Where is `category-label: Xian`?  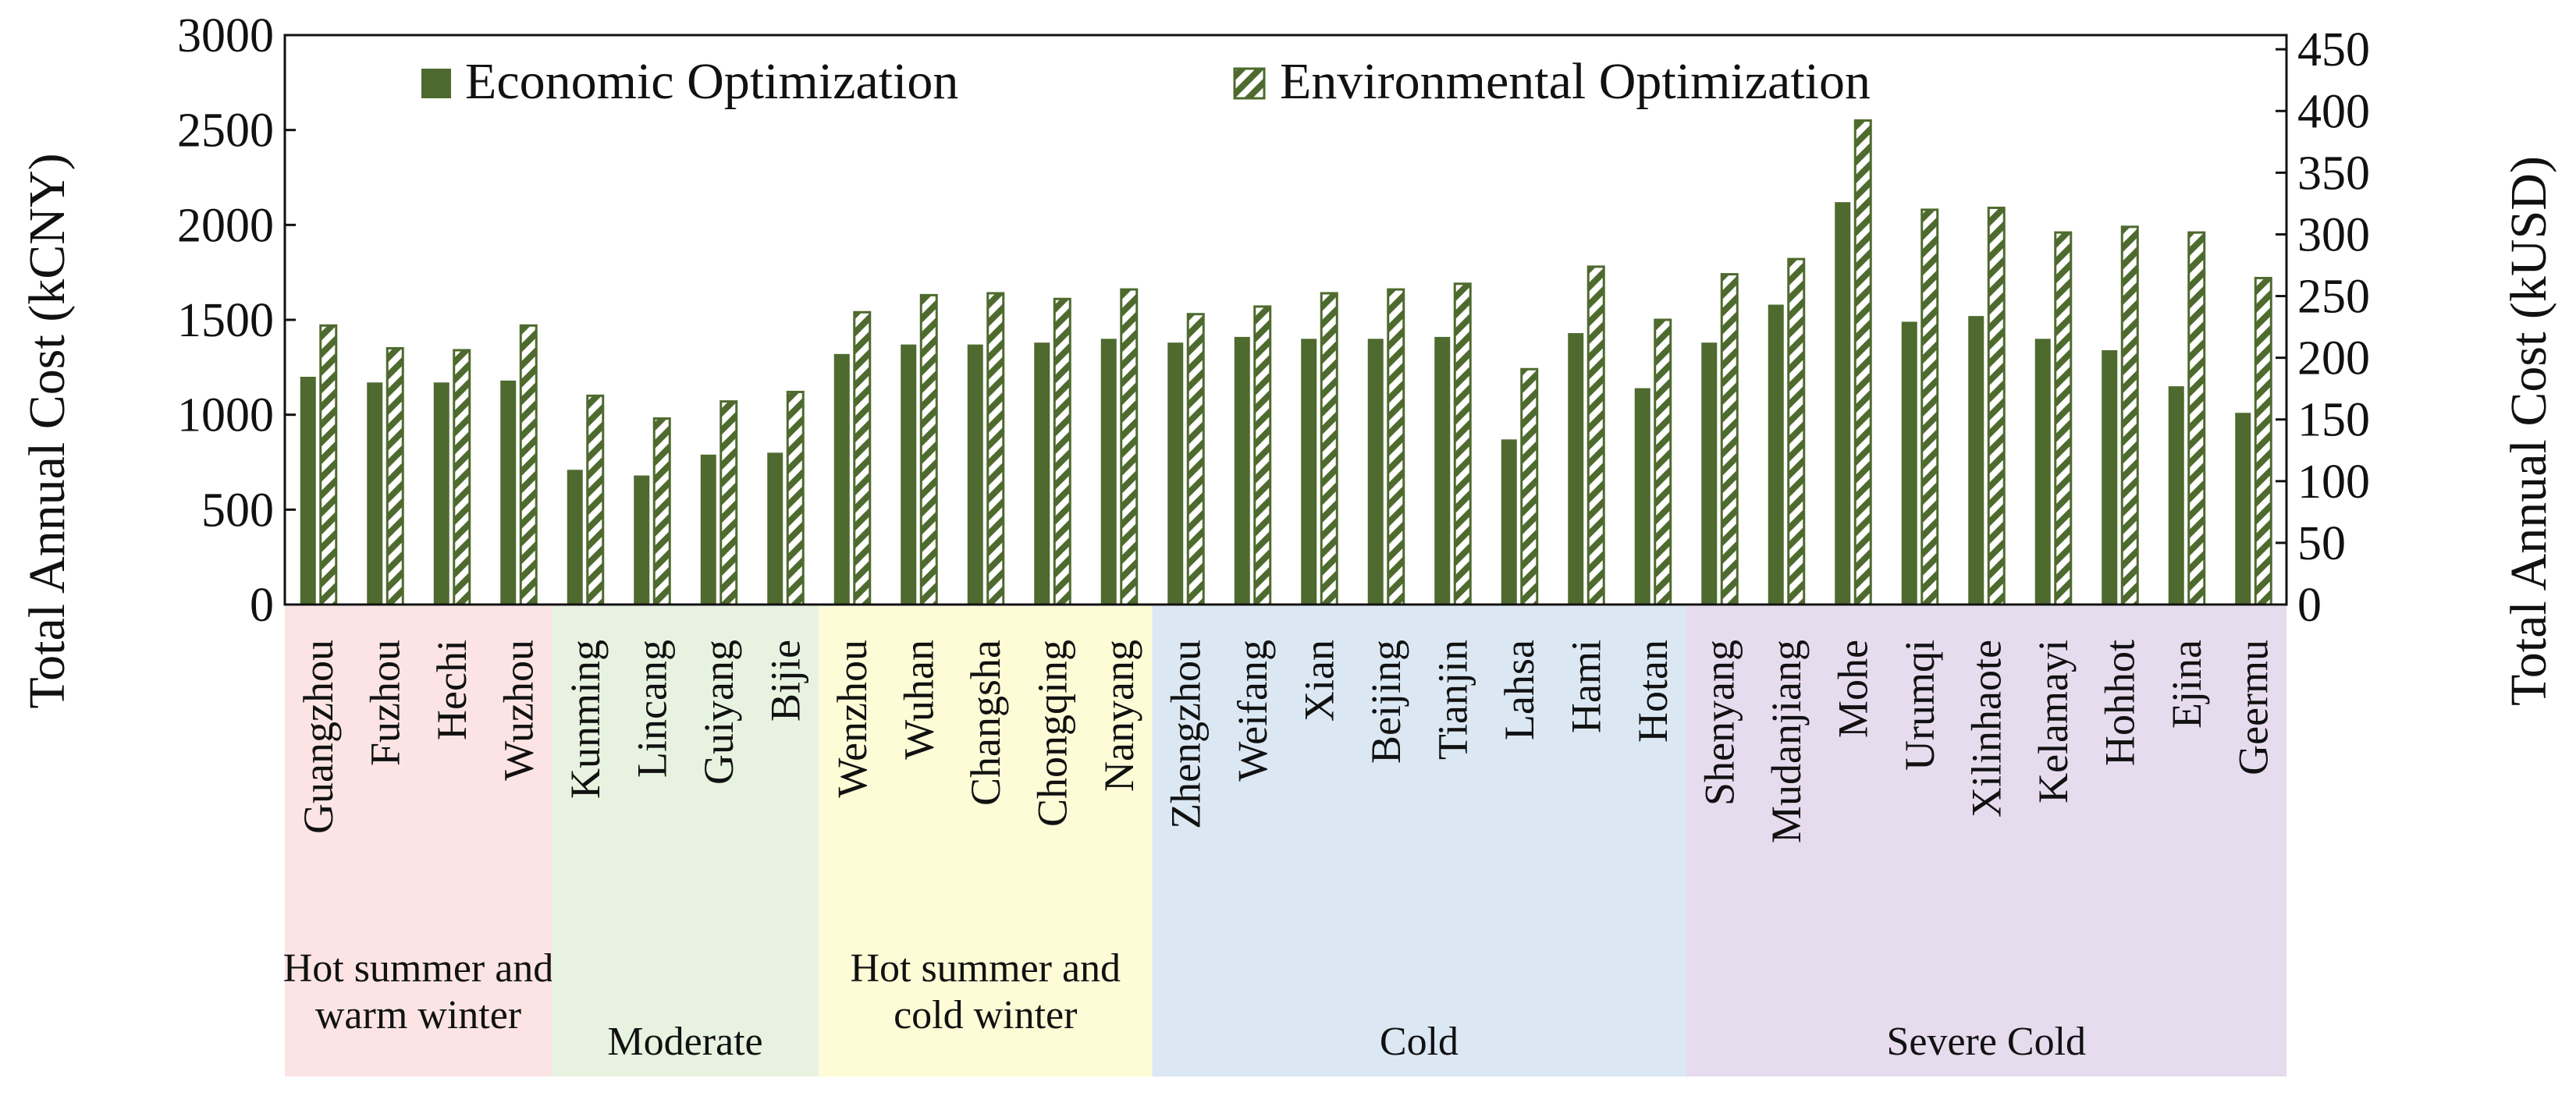 category-label: Xian is located at coordinates (1318, 681).